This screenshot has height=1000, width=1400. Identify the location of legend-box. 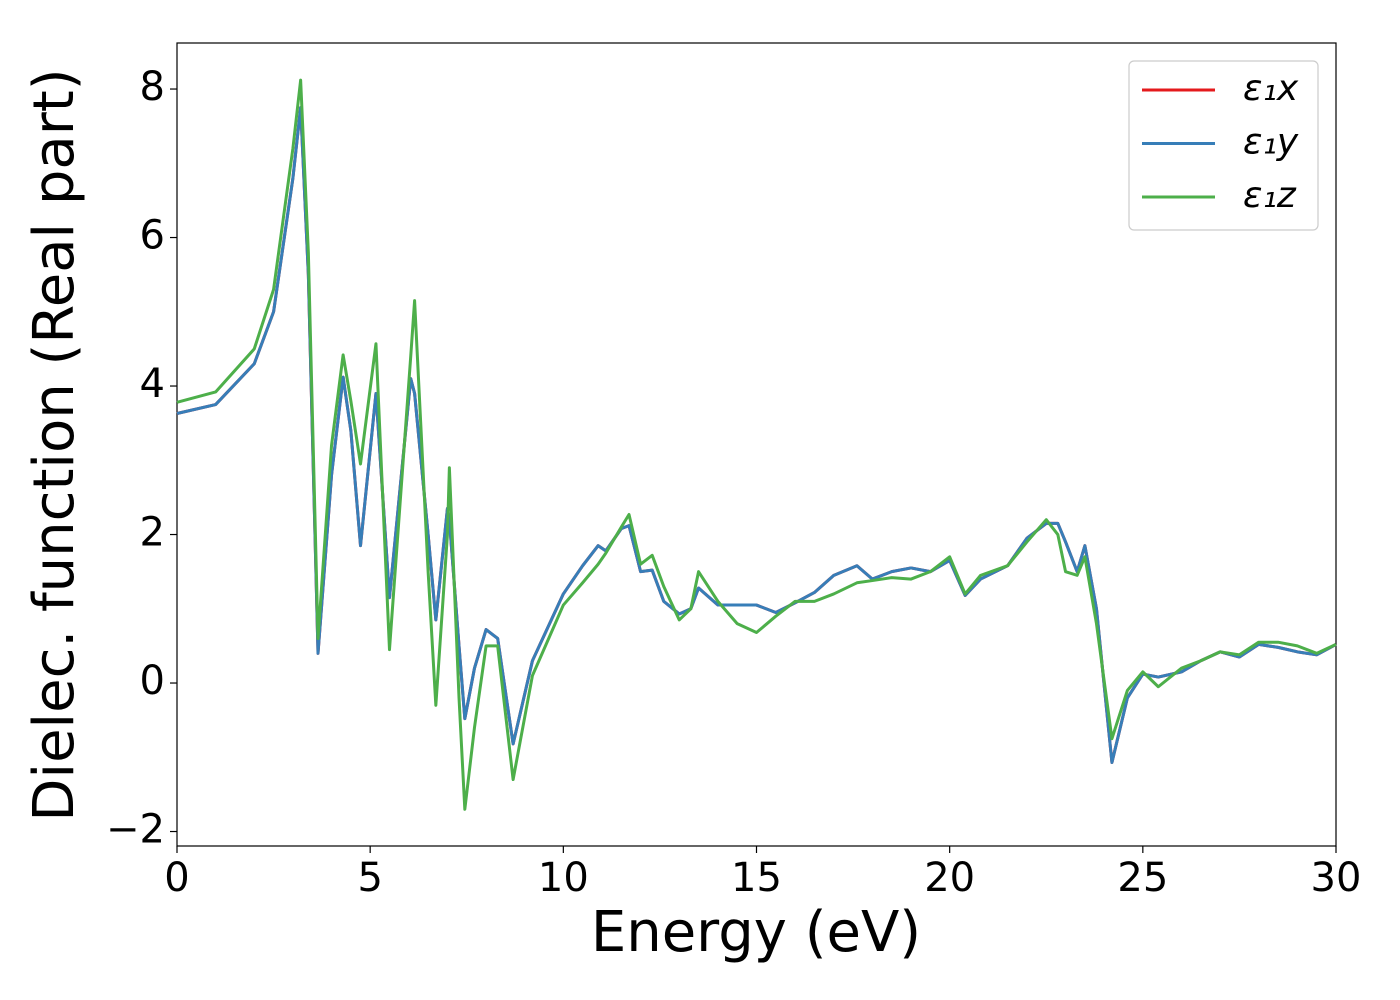
(1223, 145).